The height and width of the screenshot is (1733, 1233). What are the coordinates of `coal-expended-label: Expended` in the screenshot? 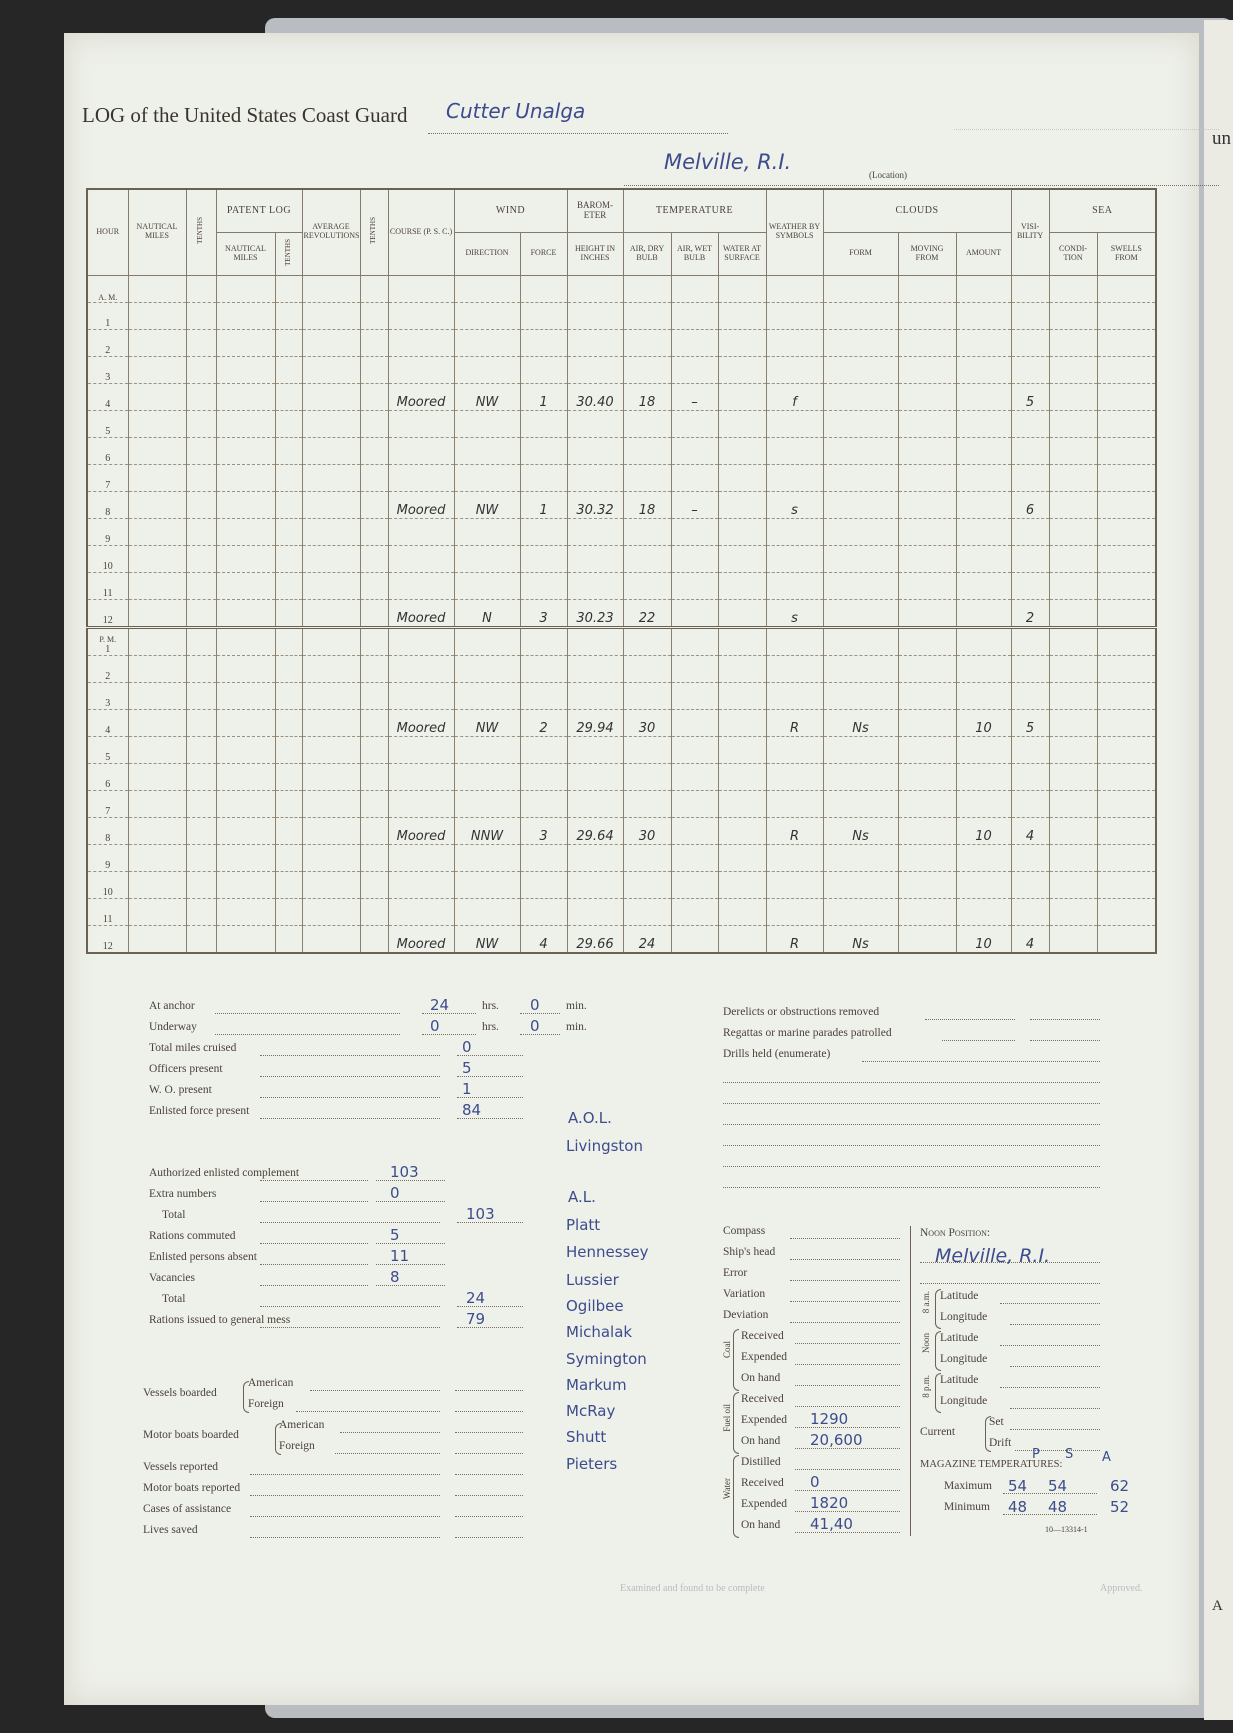 It's located at (764, 1357).